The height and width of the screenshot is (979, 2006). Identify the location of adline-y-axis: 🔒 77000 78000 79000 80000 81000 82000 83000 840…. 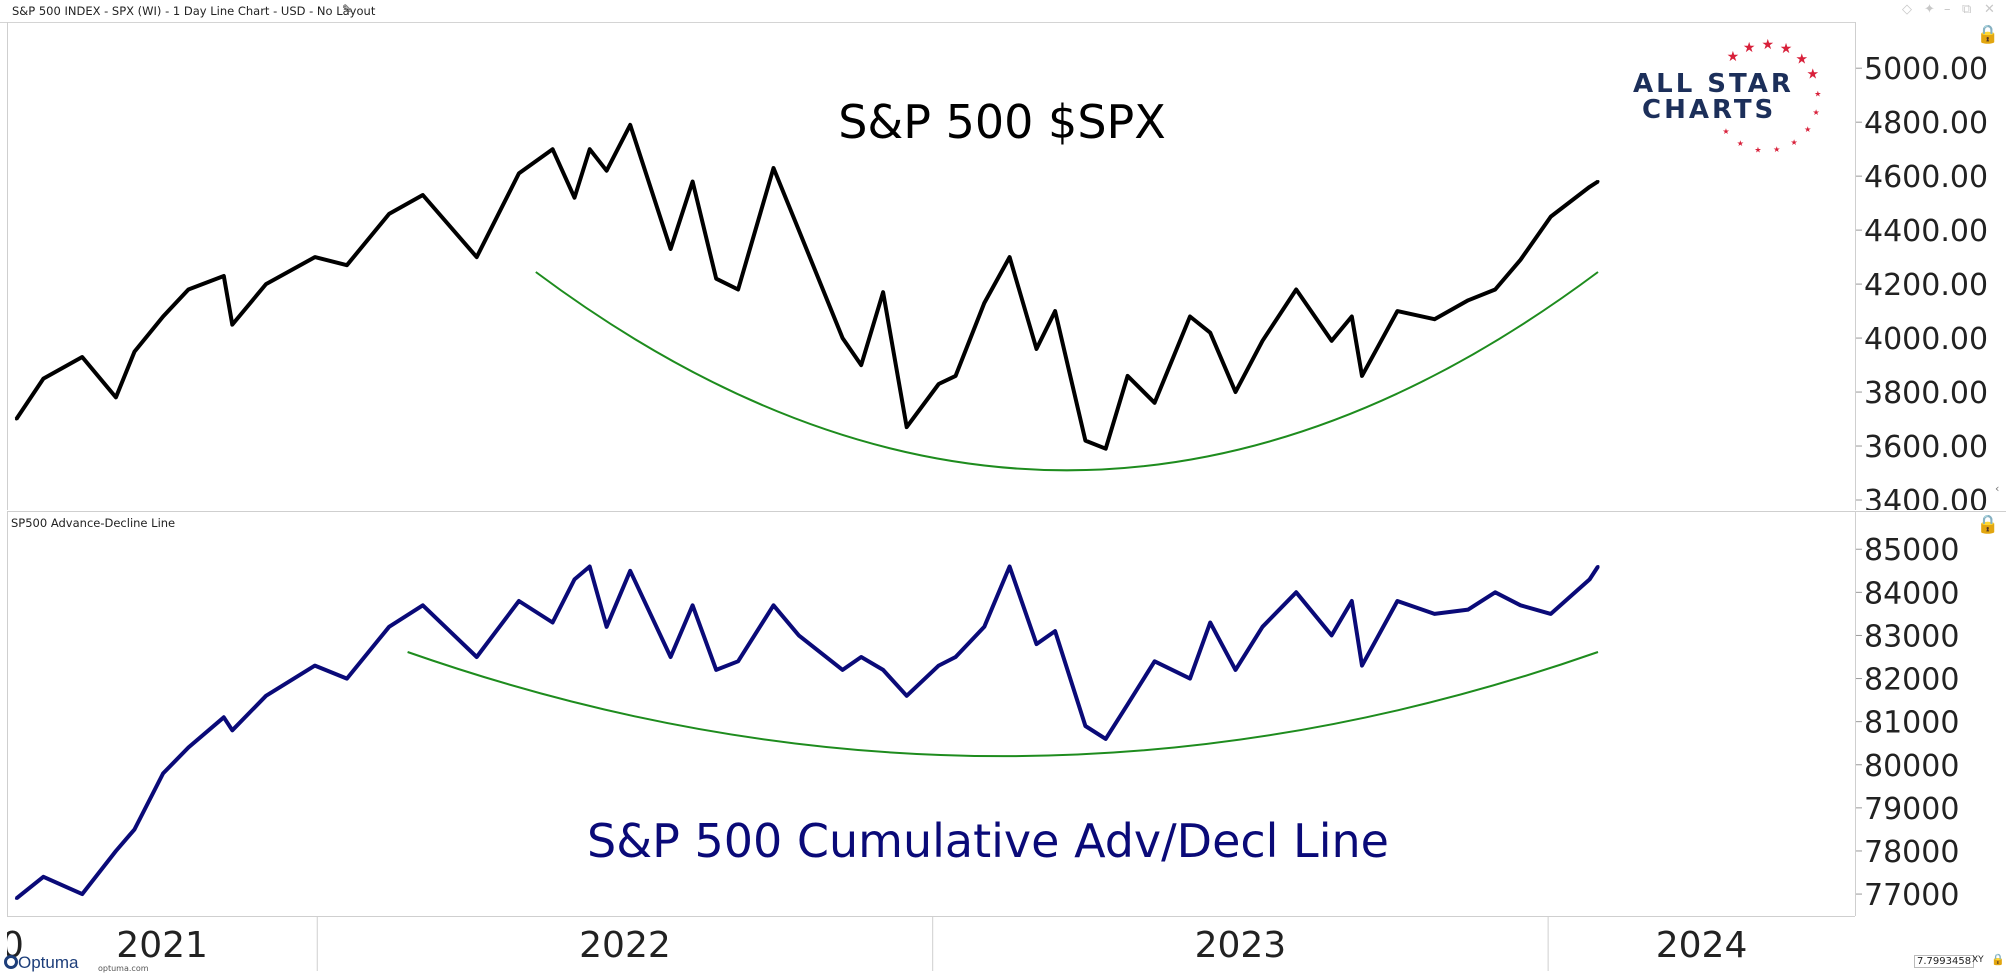
(1930, 713).